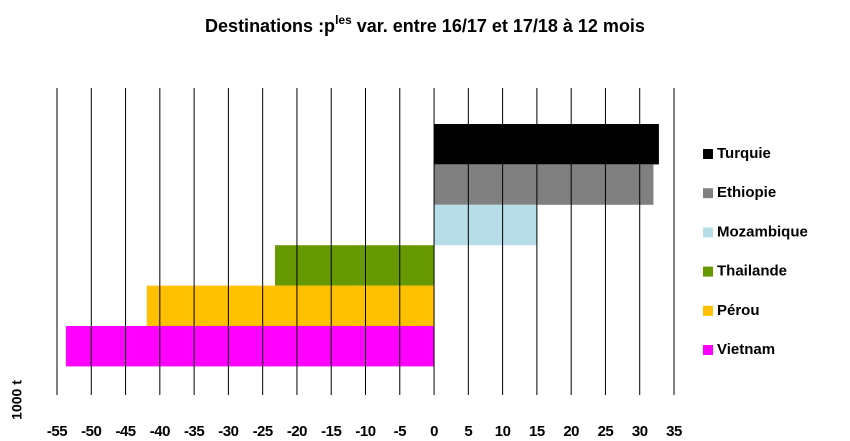 The width and height of the screenshot is (850, 441). What do you see at coordinates (125, 431) in the screenshot?
I see `x-tick-label: -45` at bounding box center [125, 431].